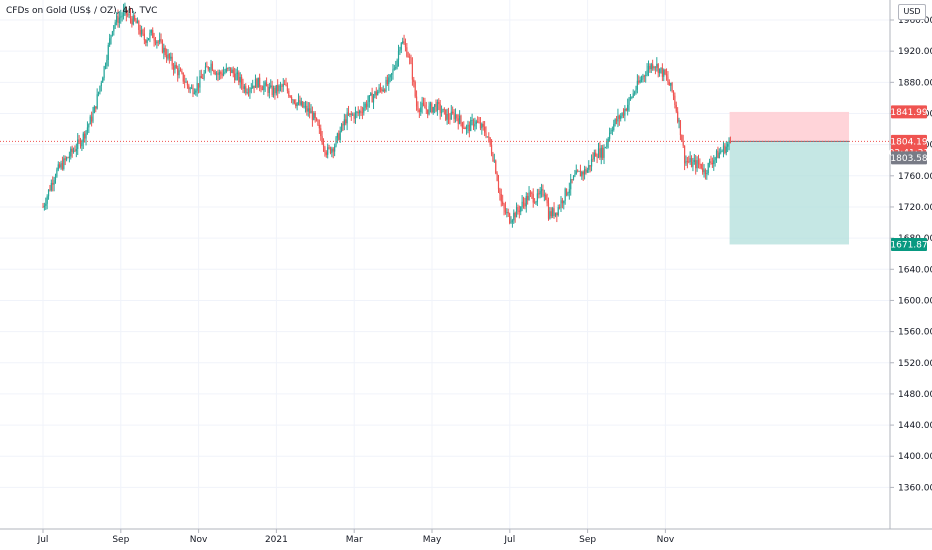 The width and height of the screenshot is (932, 550). Describe the element at coordinates (356, 537) in the screenshot. I see `time-axis: Jul Sep Nov 2021 Mar May Jul Sep Nov` at that location.